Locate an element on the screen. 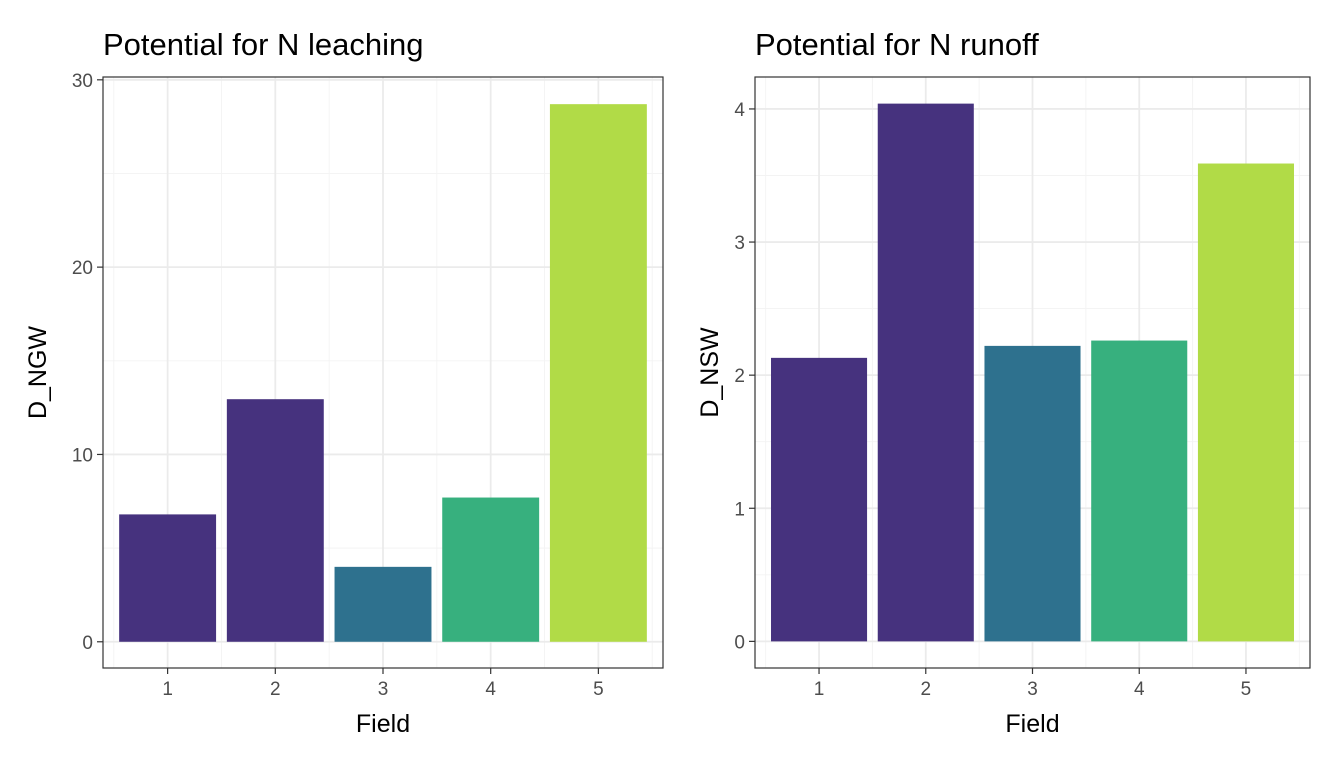 This screenshot has height=768, width=1344. y-tick-label: 20 is located at coordinates (82, 268).